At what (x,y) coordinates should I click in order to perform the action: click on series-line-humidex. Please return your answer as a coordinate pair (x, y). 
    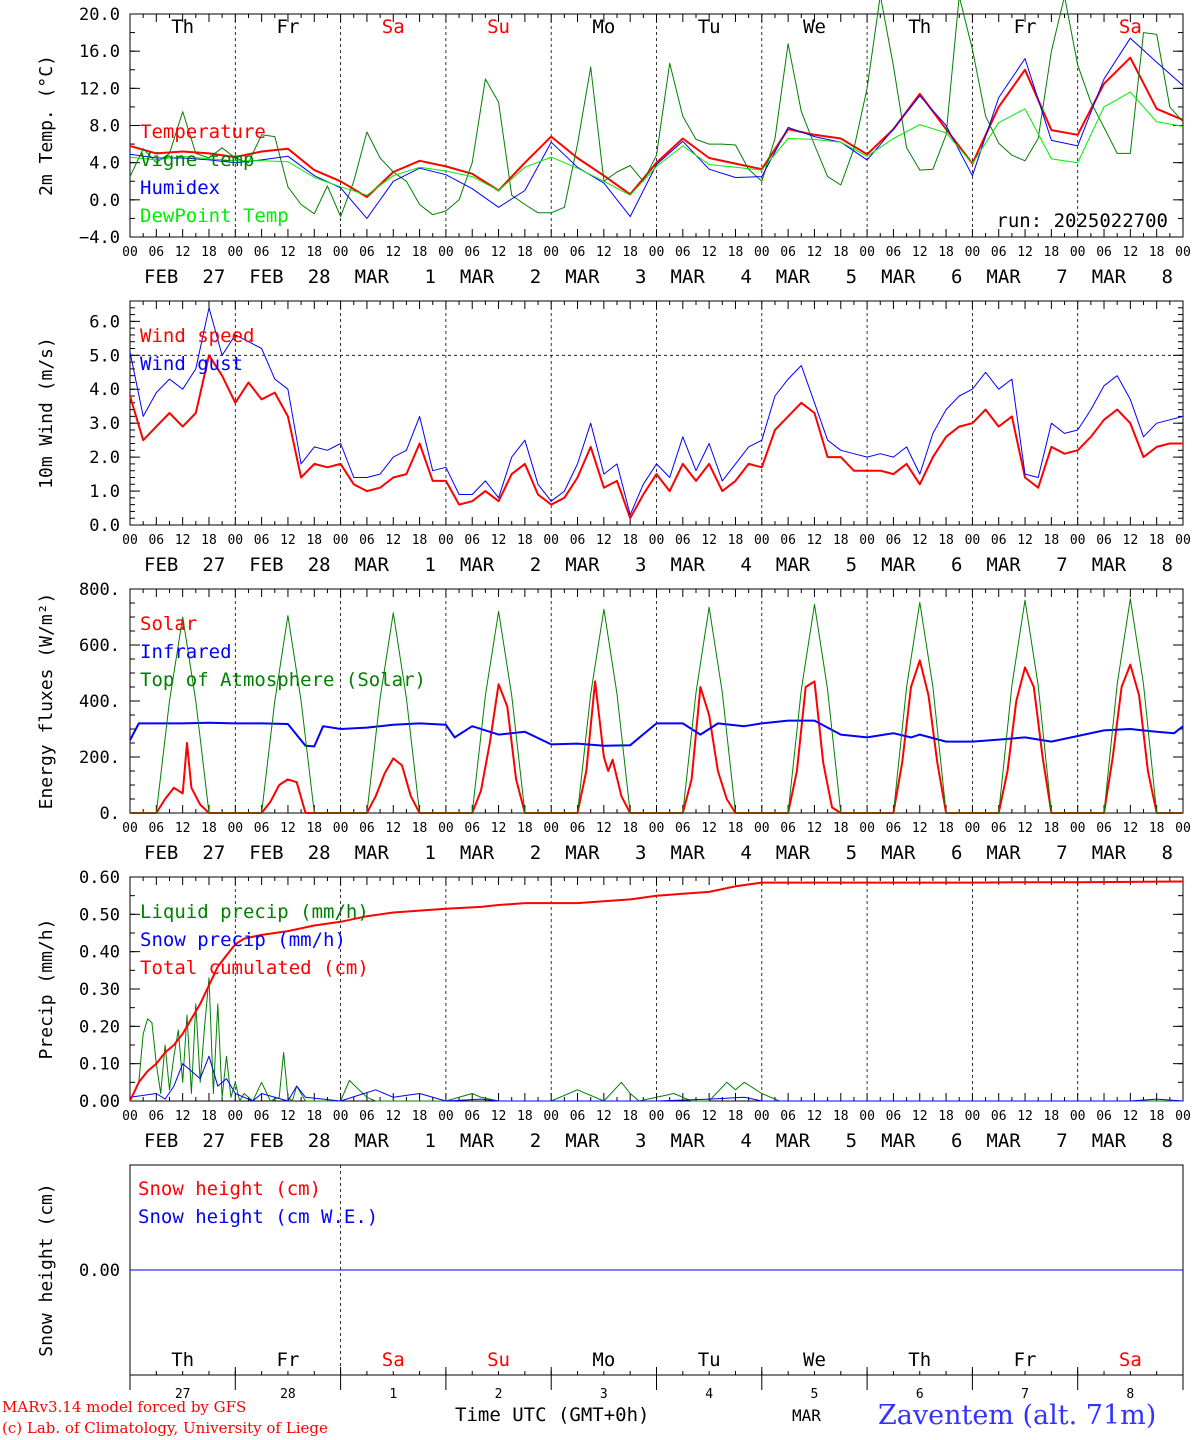
    Looking at the image, I should click on (656, 128).